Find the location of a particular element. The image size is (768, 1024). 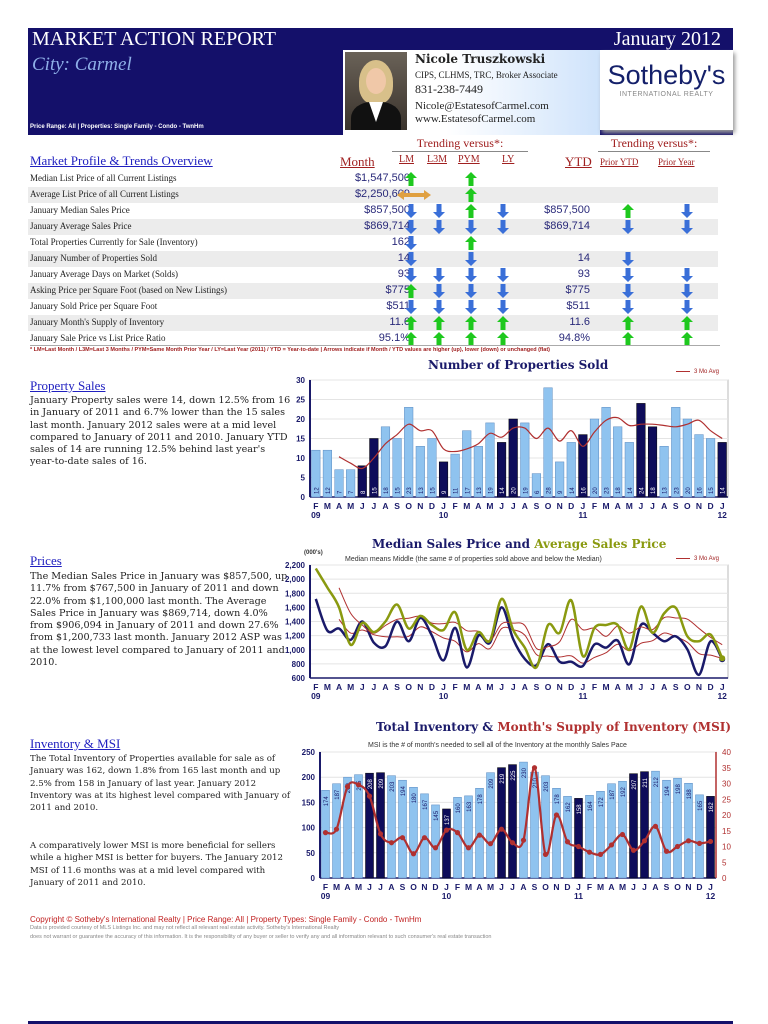

bar-value-label: 165 is located at coordinates (701, 805).